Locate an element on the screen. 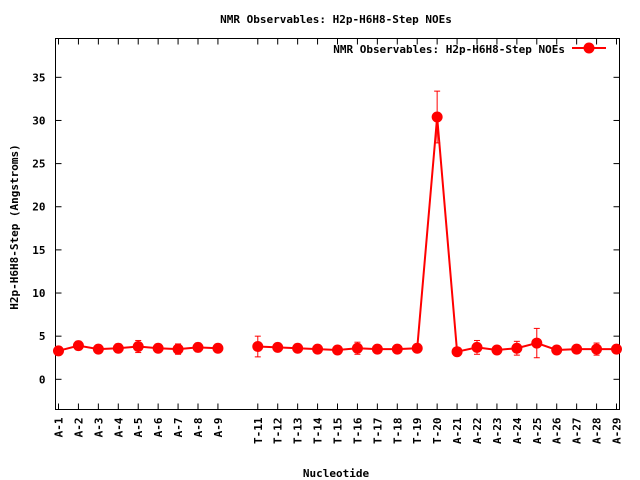  y-tick-label: 25 is located at coordinates (38, 164).